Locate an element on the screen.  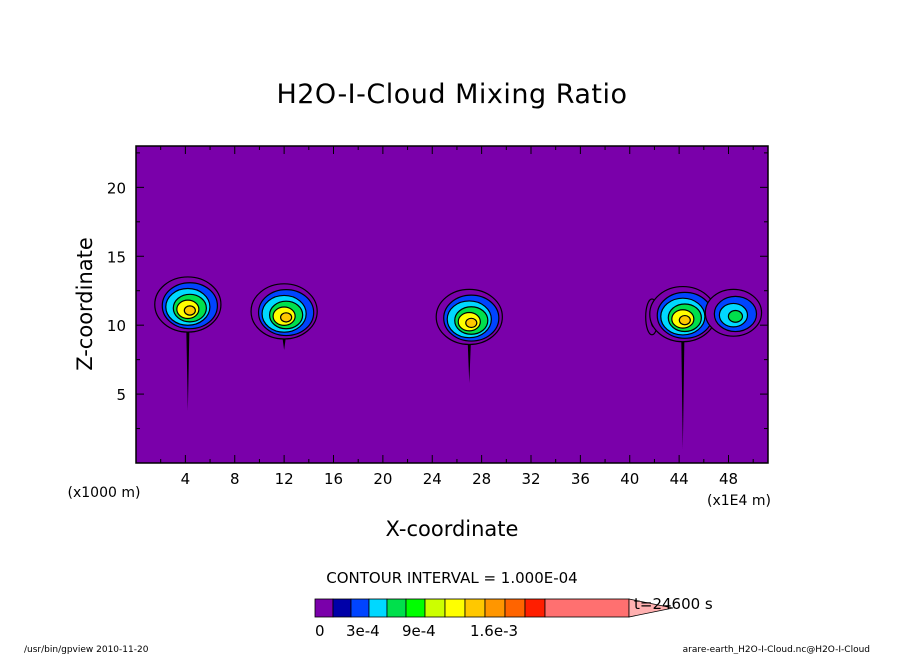
x-tick-label: 40 is located at coordinates (629, 479).